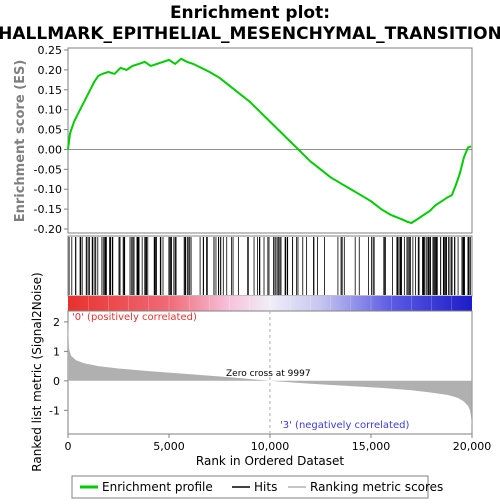 This screenshot has width=500, height=504. Describe the element at coordinates (56, 351) in the screenshot. I see `ranking-ytick-label: 1` at that location.